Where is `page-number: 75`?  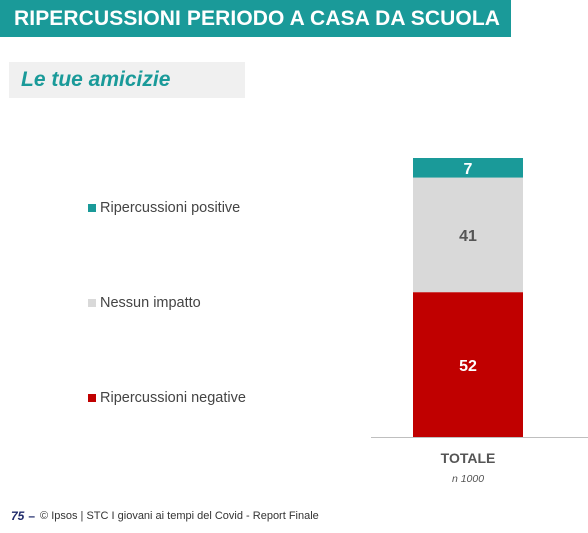 page-number: 75 is located at coordinates (18, 516).